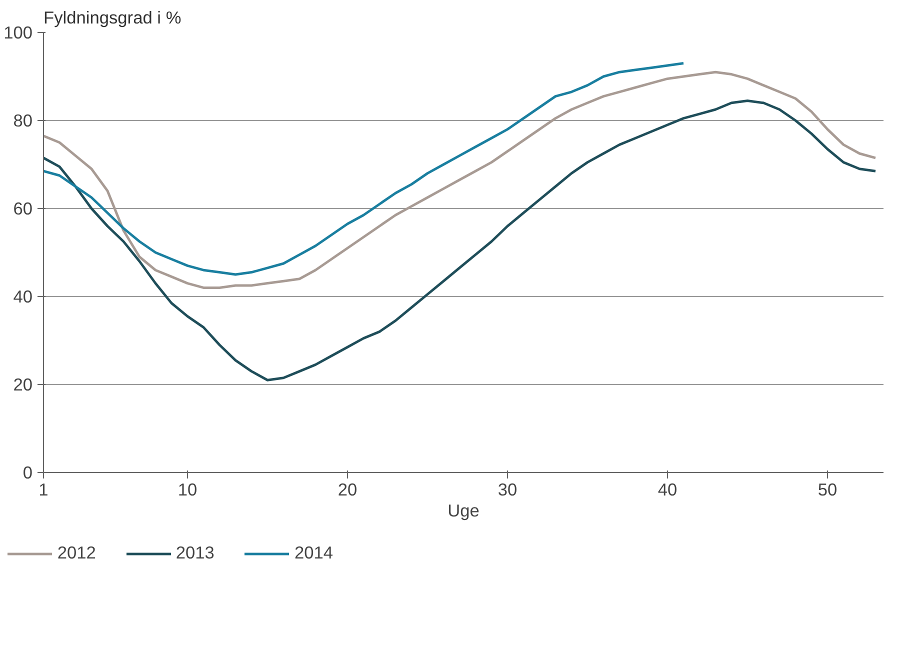 This screenshot has width=903, height=650. Describe the element at coordinates (464, 510) in the screenshot. I see `x-axis-title: Uge` at that location.